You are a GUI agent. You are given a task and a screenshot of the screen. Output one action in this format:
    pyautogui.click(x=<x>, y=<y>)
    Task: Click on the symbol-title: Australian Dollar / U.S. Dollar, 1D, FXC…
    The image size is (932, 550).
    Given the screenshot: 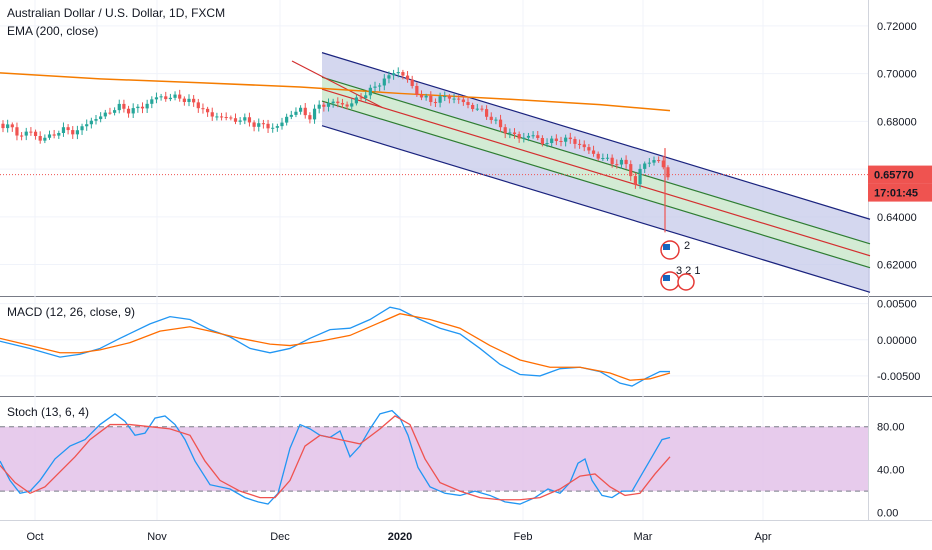 What is the action you would take?
    pyautogui.click(x=116, y=13)
    